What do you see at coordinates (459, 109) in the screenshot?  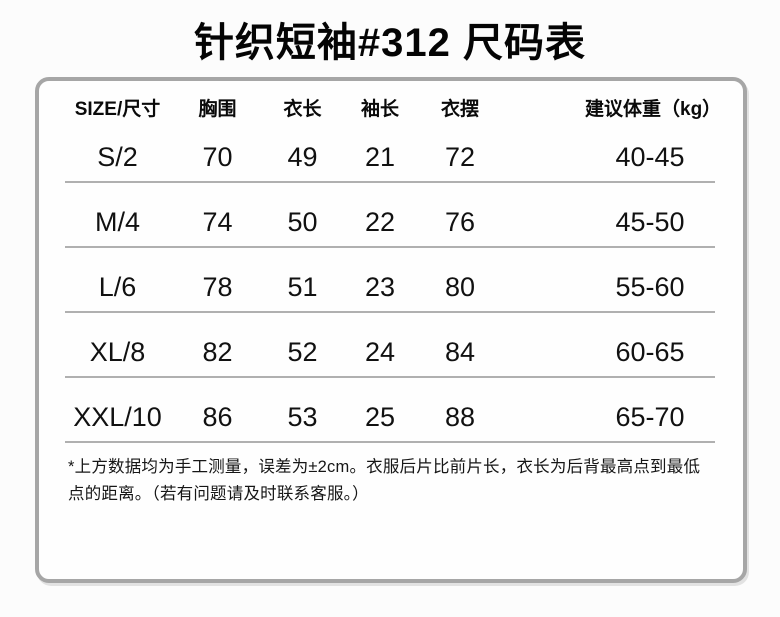 I see `col-header-hem: 衣摆` at bounding box center [459, 109].